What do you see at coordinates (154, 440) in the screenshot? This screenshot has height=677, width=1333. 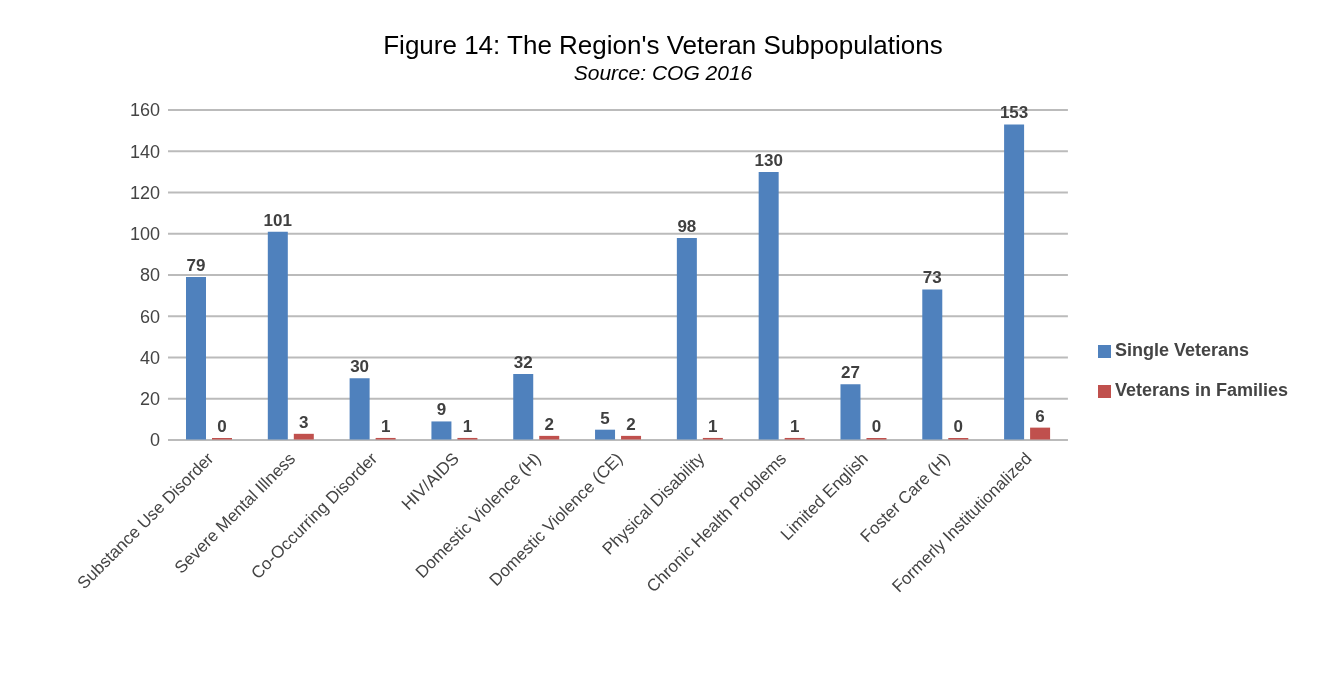 I see `y-tick-label: 0` at bounding box center [154, 440].